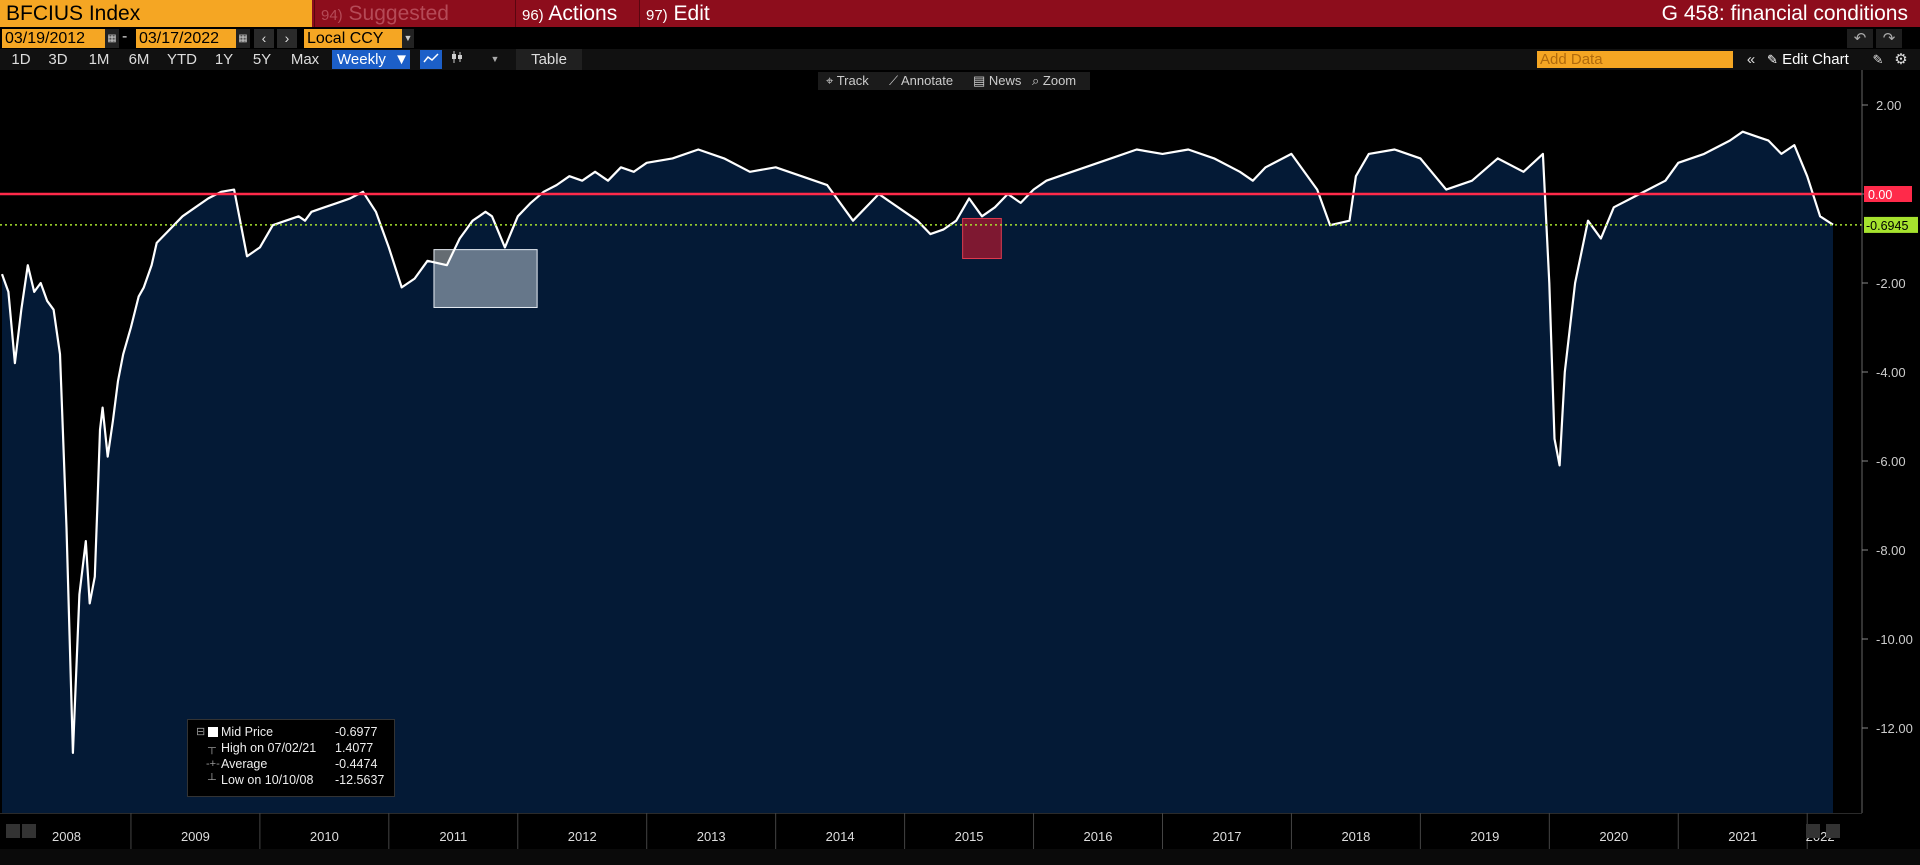  I want to click on annotate-label: Annotate, so click(927, 80).